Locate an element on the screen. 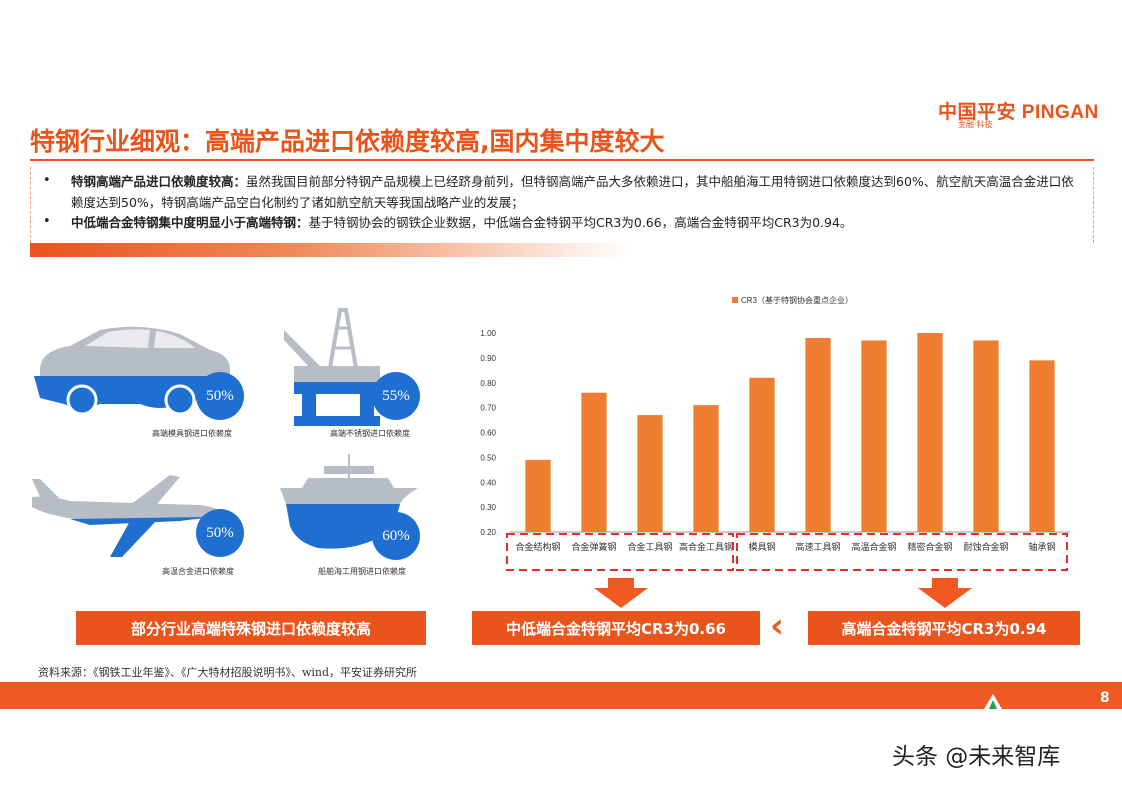 The width and height of the screenshot is (1122, 793). ship-panel: 60% is located at coordinates (358, 510).